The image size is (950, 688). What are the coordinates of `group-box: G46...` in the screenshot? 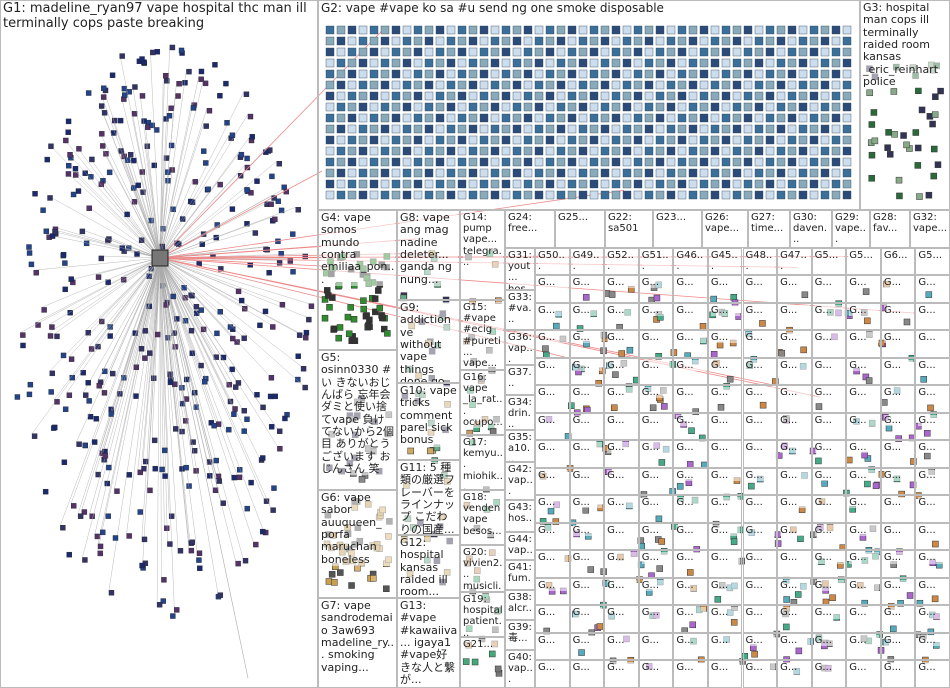 It's located at (690, 261).